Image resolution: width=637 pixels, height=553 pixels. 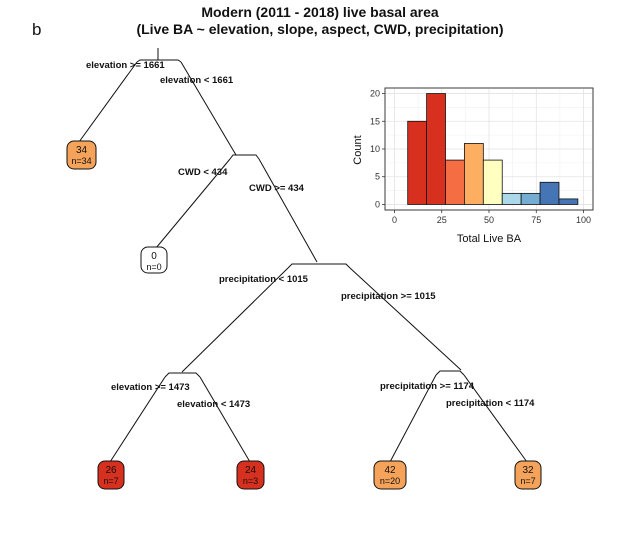 I want to click on leaf-node: 32 n=7, so click(x=528, y=475).